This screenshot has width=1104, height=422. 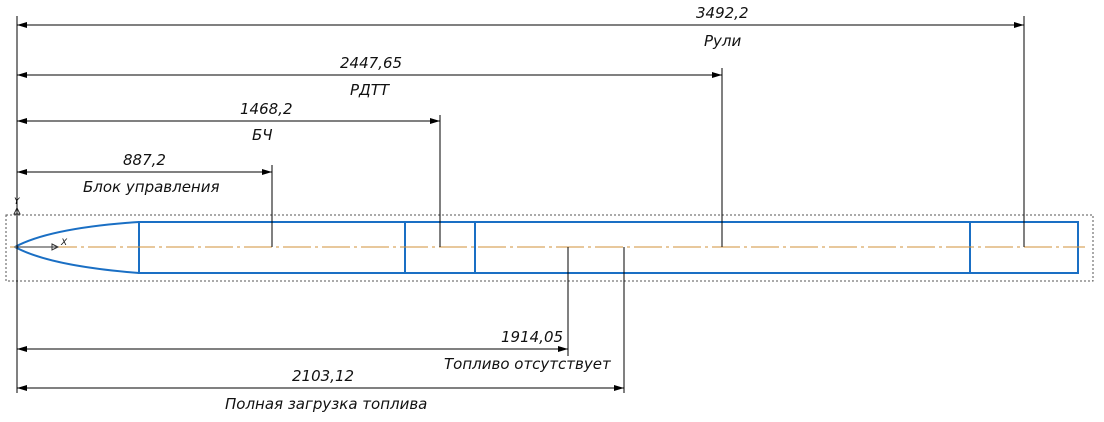 What do you see at coordinates (528, 364) in the screenshot?
I see `dimension-no-fuel-label: Топливо отсутствует` at bounding box center [528, 364].